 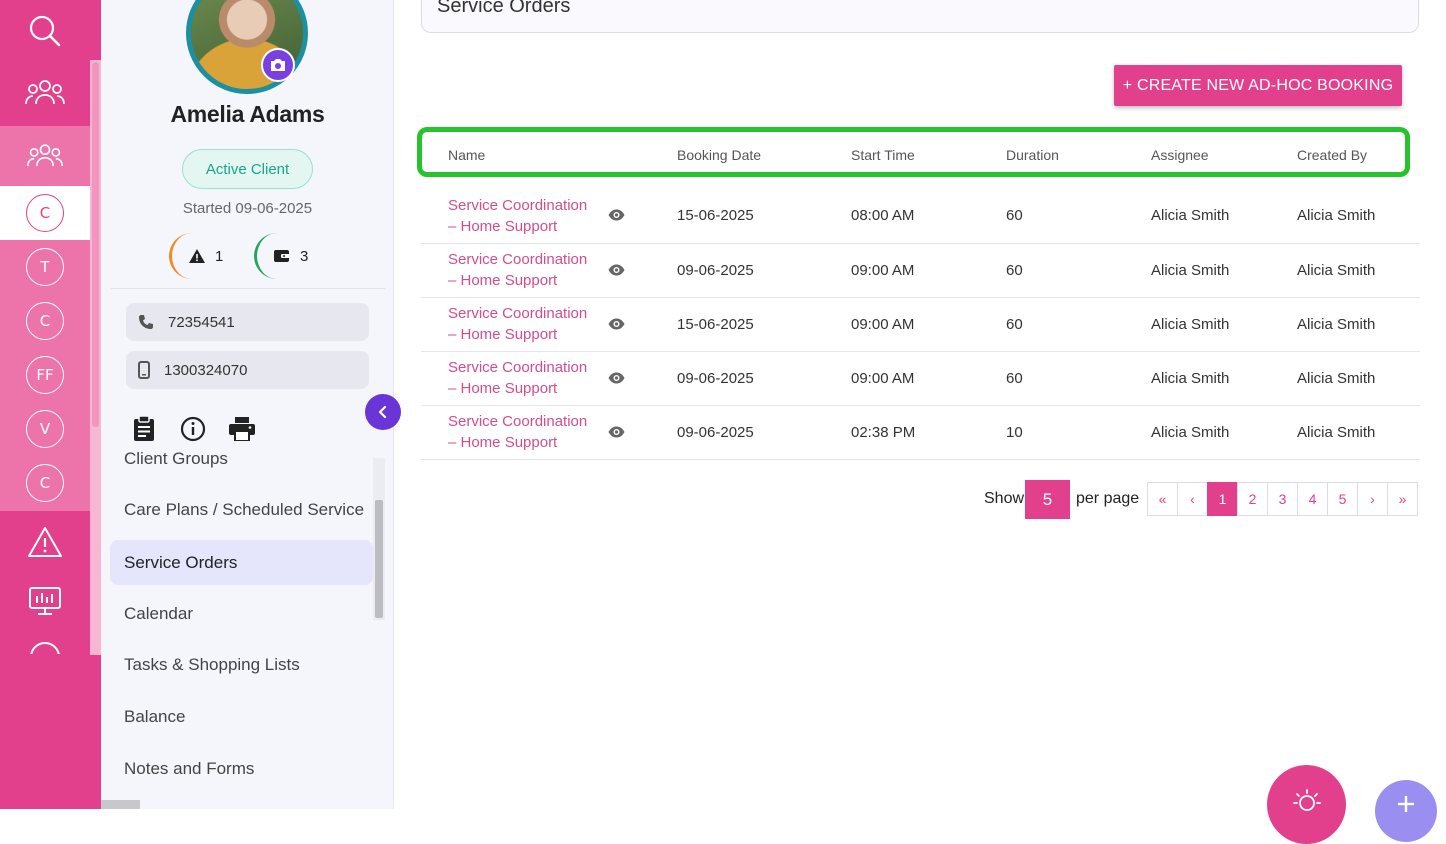 I want to click on collapse-panel-button, so click(x=383, y=412).